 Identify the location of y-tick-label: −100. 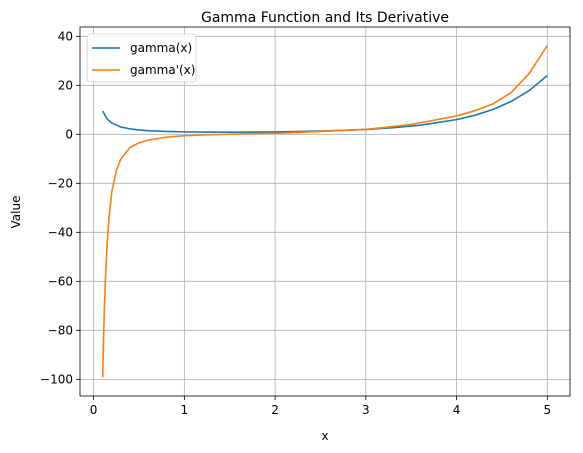
(56, 379).